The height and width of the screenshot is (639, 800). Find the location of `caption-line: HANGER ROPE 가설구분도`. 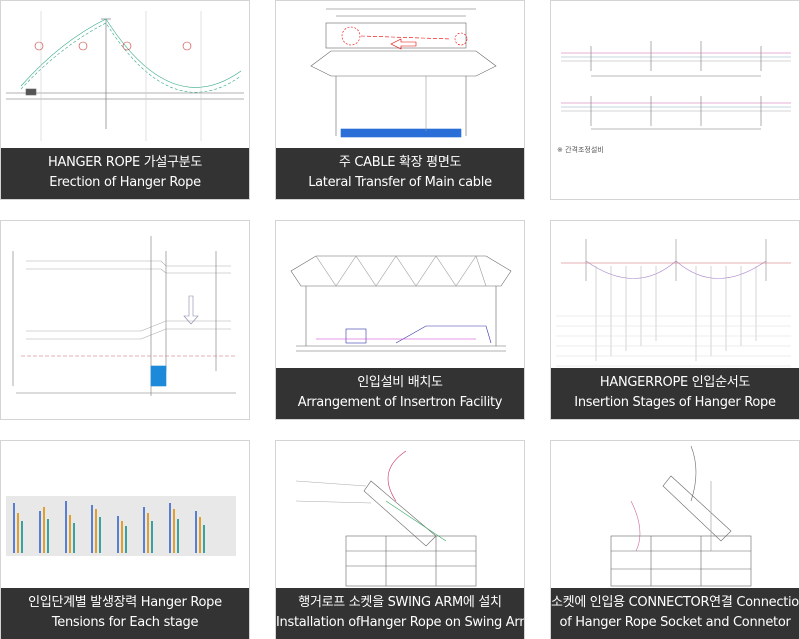

caption-line: HANGER ROPE 가설구분도 is located at coordinates (125, 162).